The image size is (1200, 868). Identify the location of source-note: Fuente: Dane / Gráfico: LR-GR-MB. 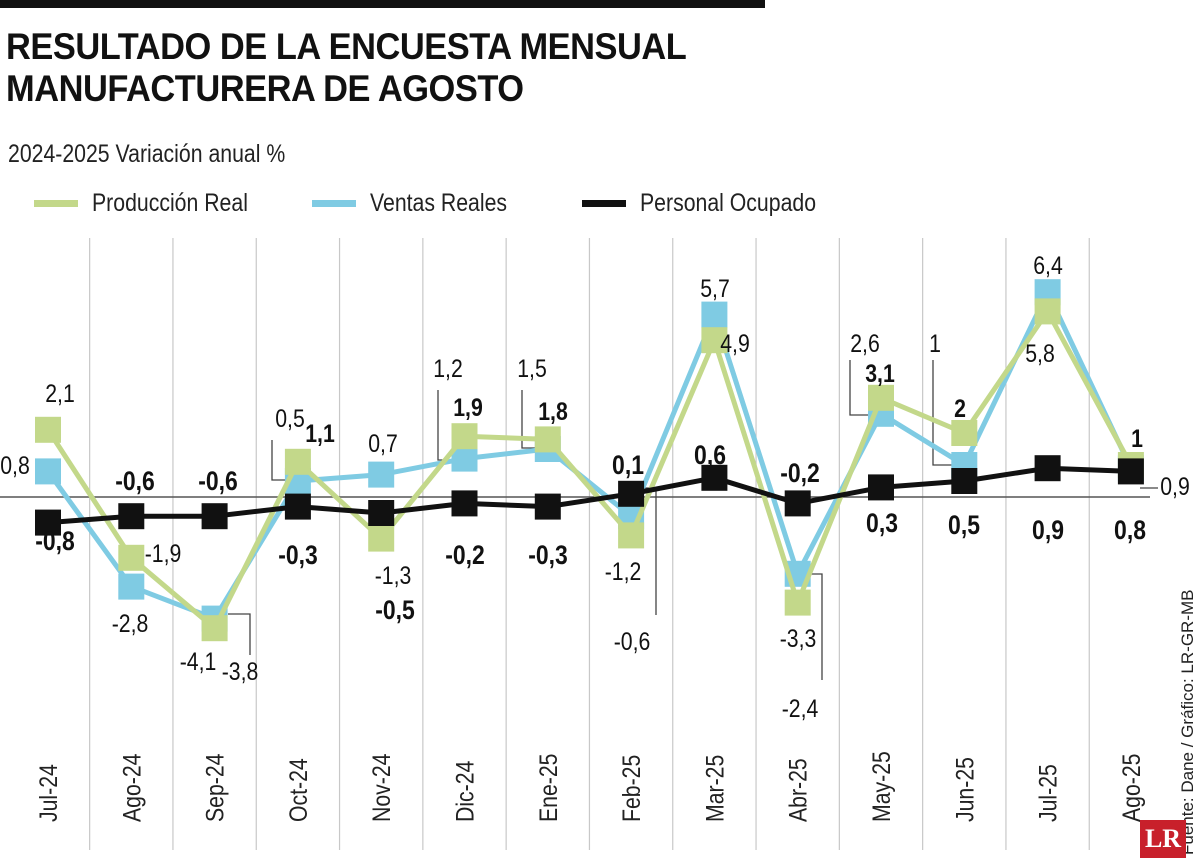
(1187, 722).